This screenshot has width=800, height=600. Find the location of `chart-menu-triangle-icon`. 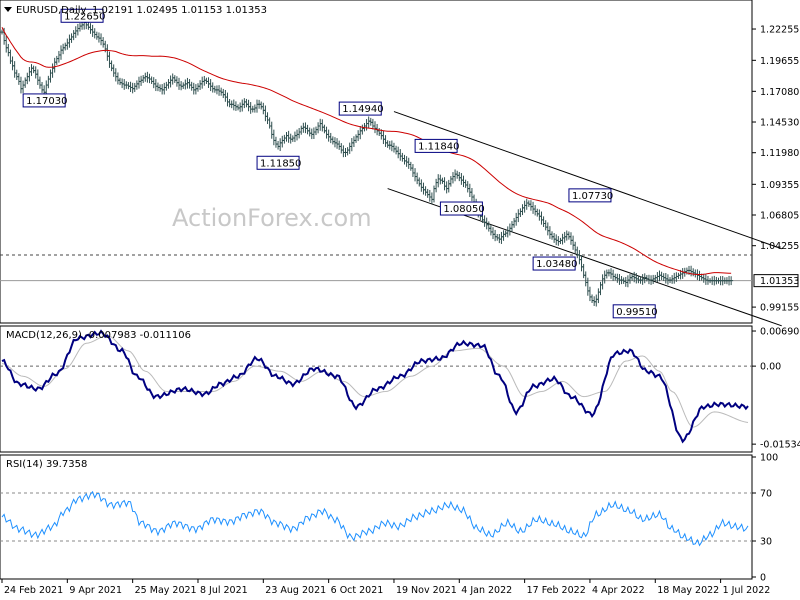

chart-menu-triangle-icon is located at coordinates (8, 9).